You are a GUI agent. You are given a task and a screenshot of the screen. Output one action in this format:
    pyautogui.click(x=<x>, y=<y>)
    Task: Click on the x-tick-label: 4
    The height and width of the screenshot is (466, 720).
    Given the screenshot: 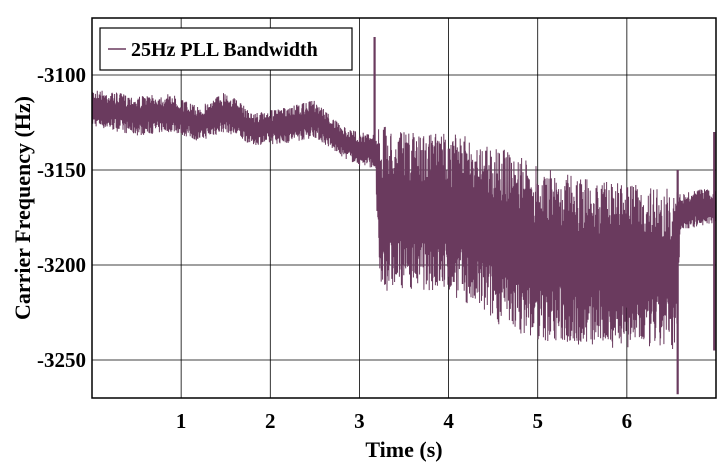 What is the action you would take?
    pyautogui.click(x=448, y=421)
    